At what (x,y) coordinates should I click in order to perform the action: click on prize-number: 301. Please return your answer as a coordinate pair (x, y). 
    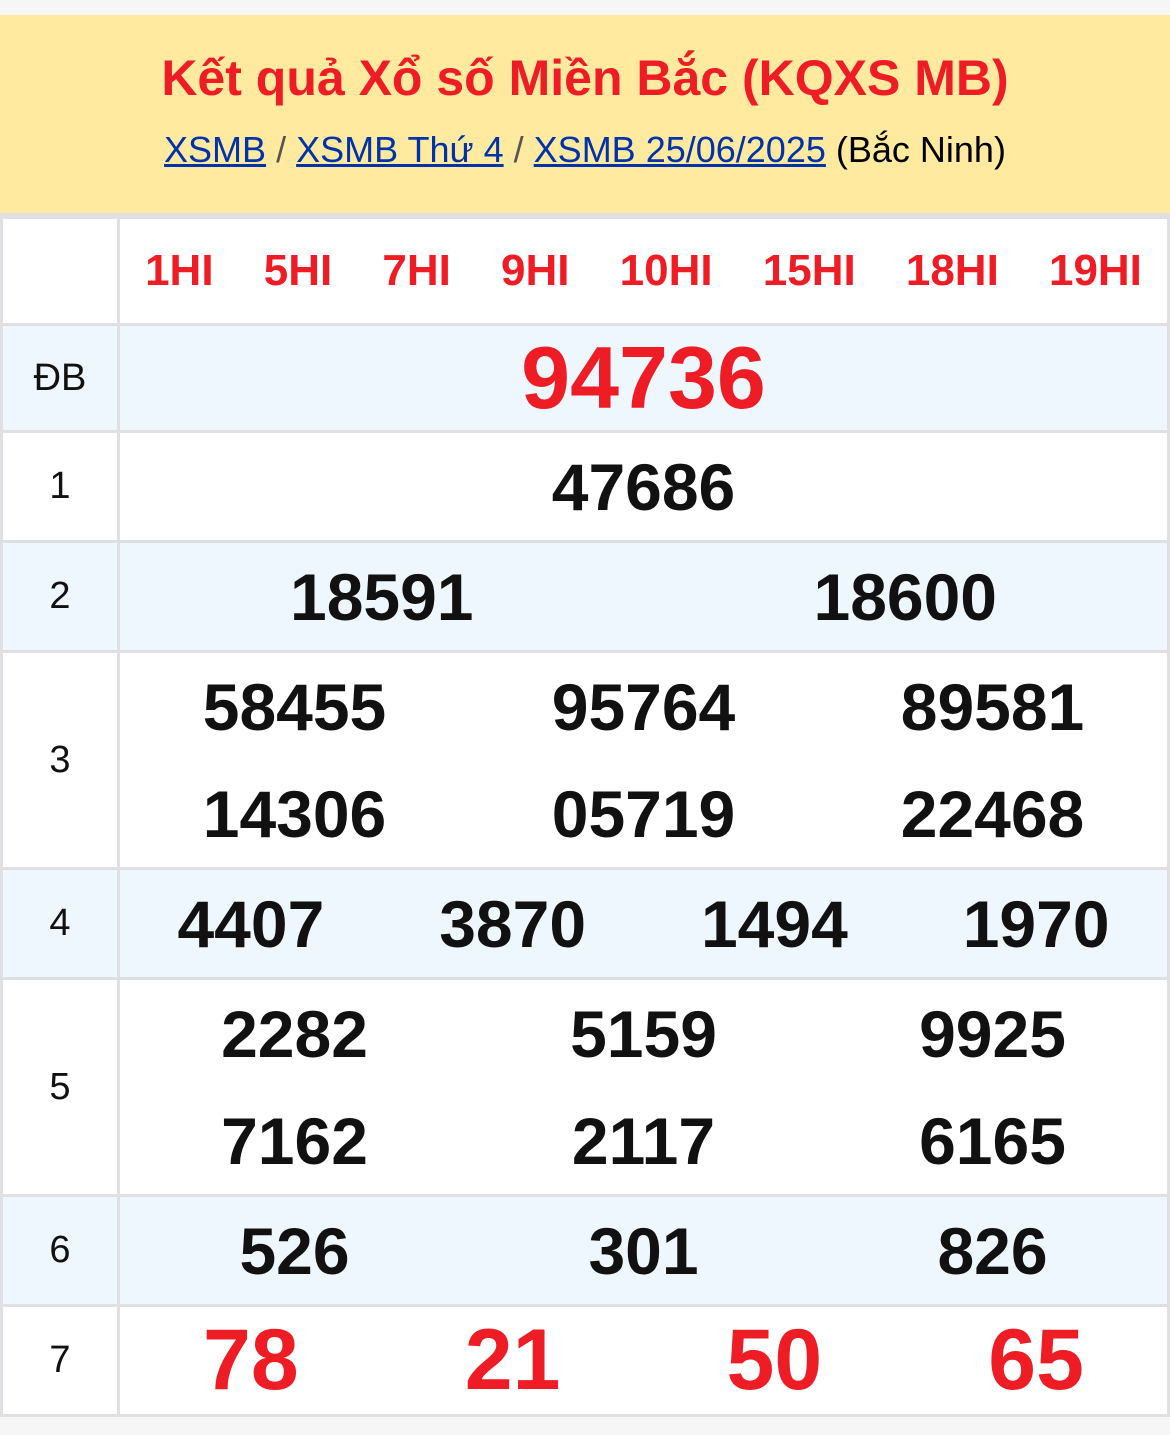
    Looking at the image, I should click on (643, 1250).